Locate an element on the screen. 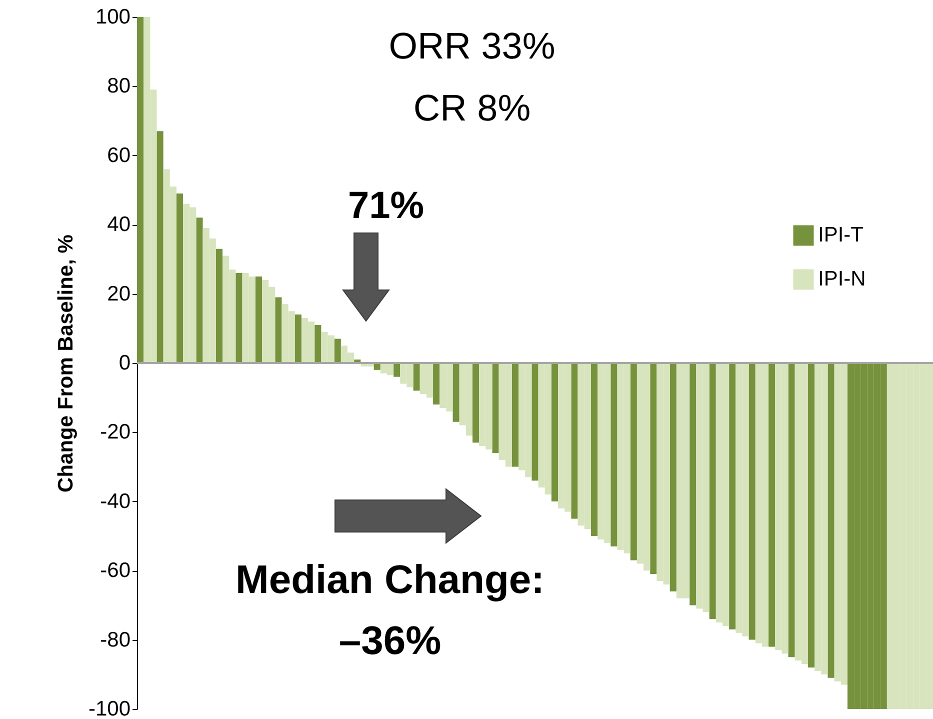 This screenshot has width=933, height=719. annotation: Median Change: is located at coordinates (390, 580).